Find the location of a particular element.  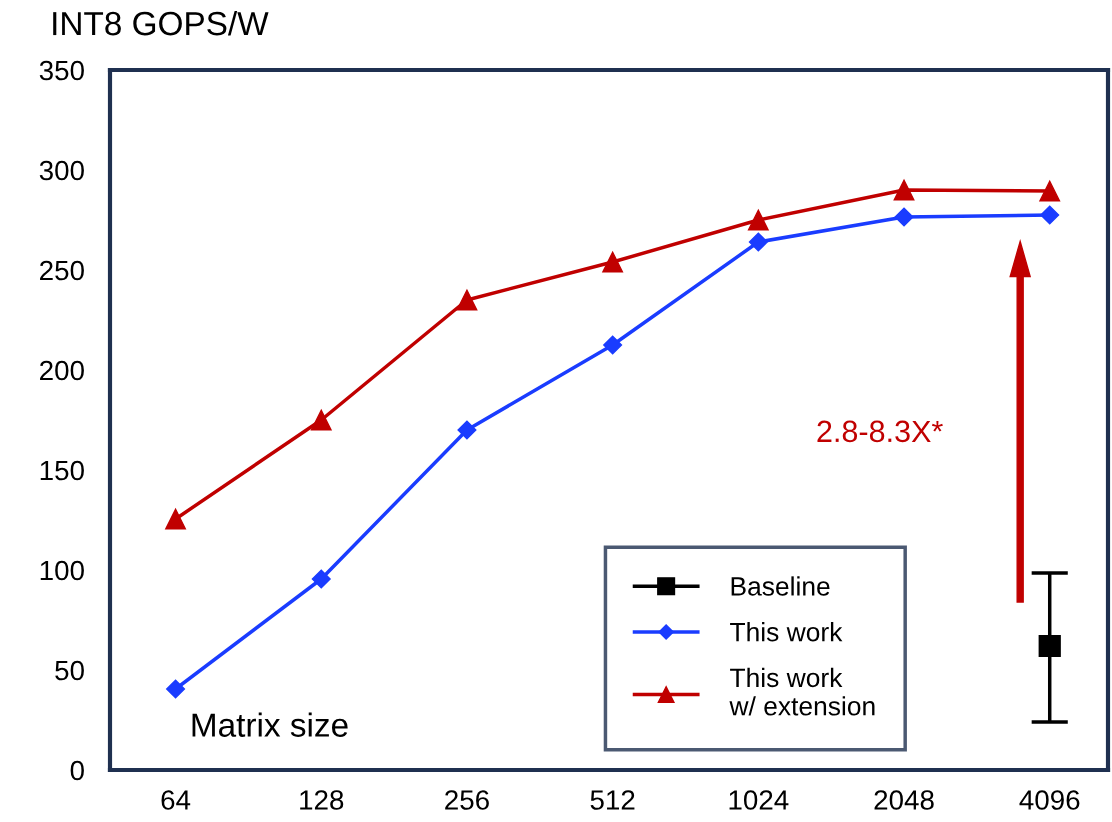

legend-label: This work is located at coordinates (786, 632).